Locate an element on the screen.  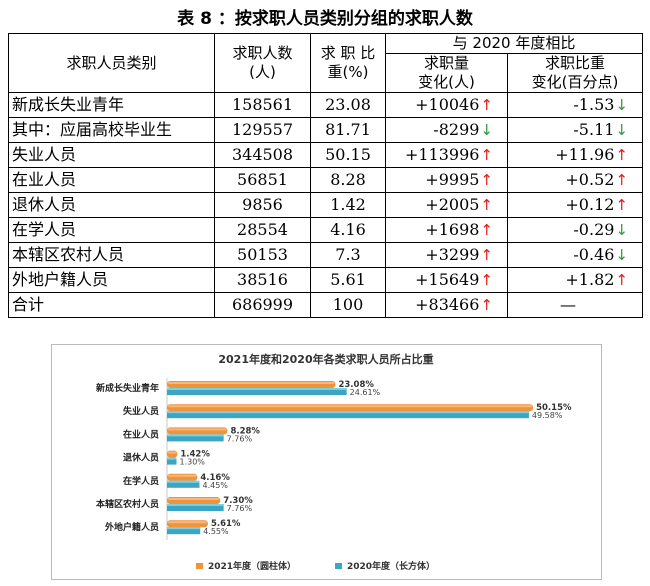
change-count-cell: +113996↑ is located at coordinates (446, 155).